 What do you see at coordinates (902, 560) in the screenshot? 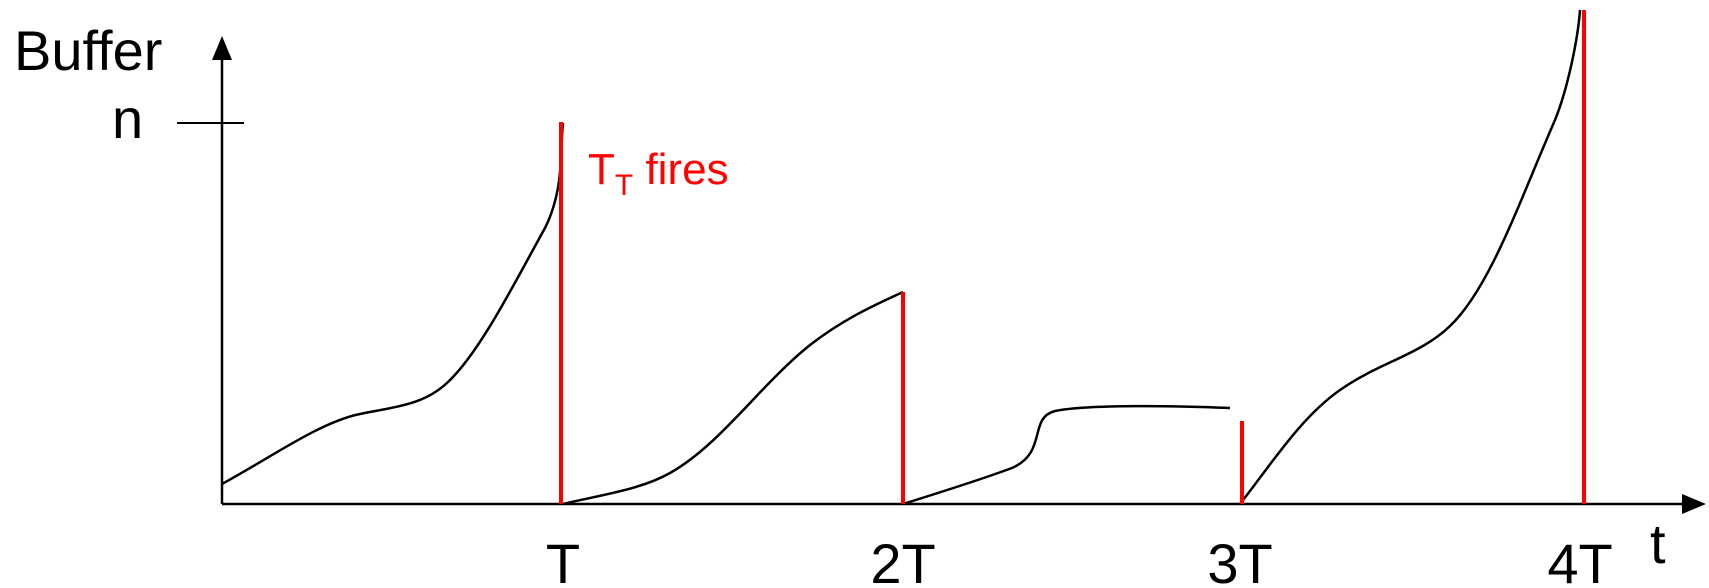
I see `x-tick-label-2T: 2T` at bounding box center [902, 560].